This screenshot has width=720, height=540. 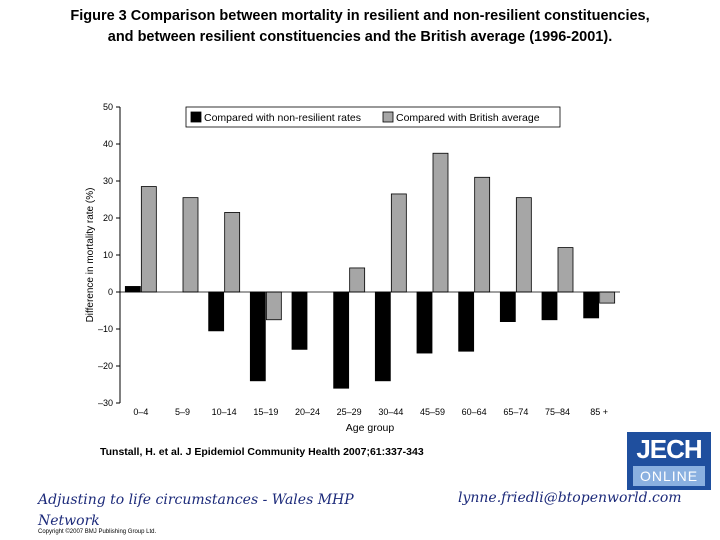 What do you see at coordinates (474, 412) in the screenshot?
I see `x-tick-label: 60–64` at bounding box center [474, 412].